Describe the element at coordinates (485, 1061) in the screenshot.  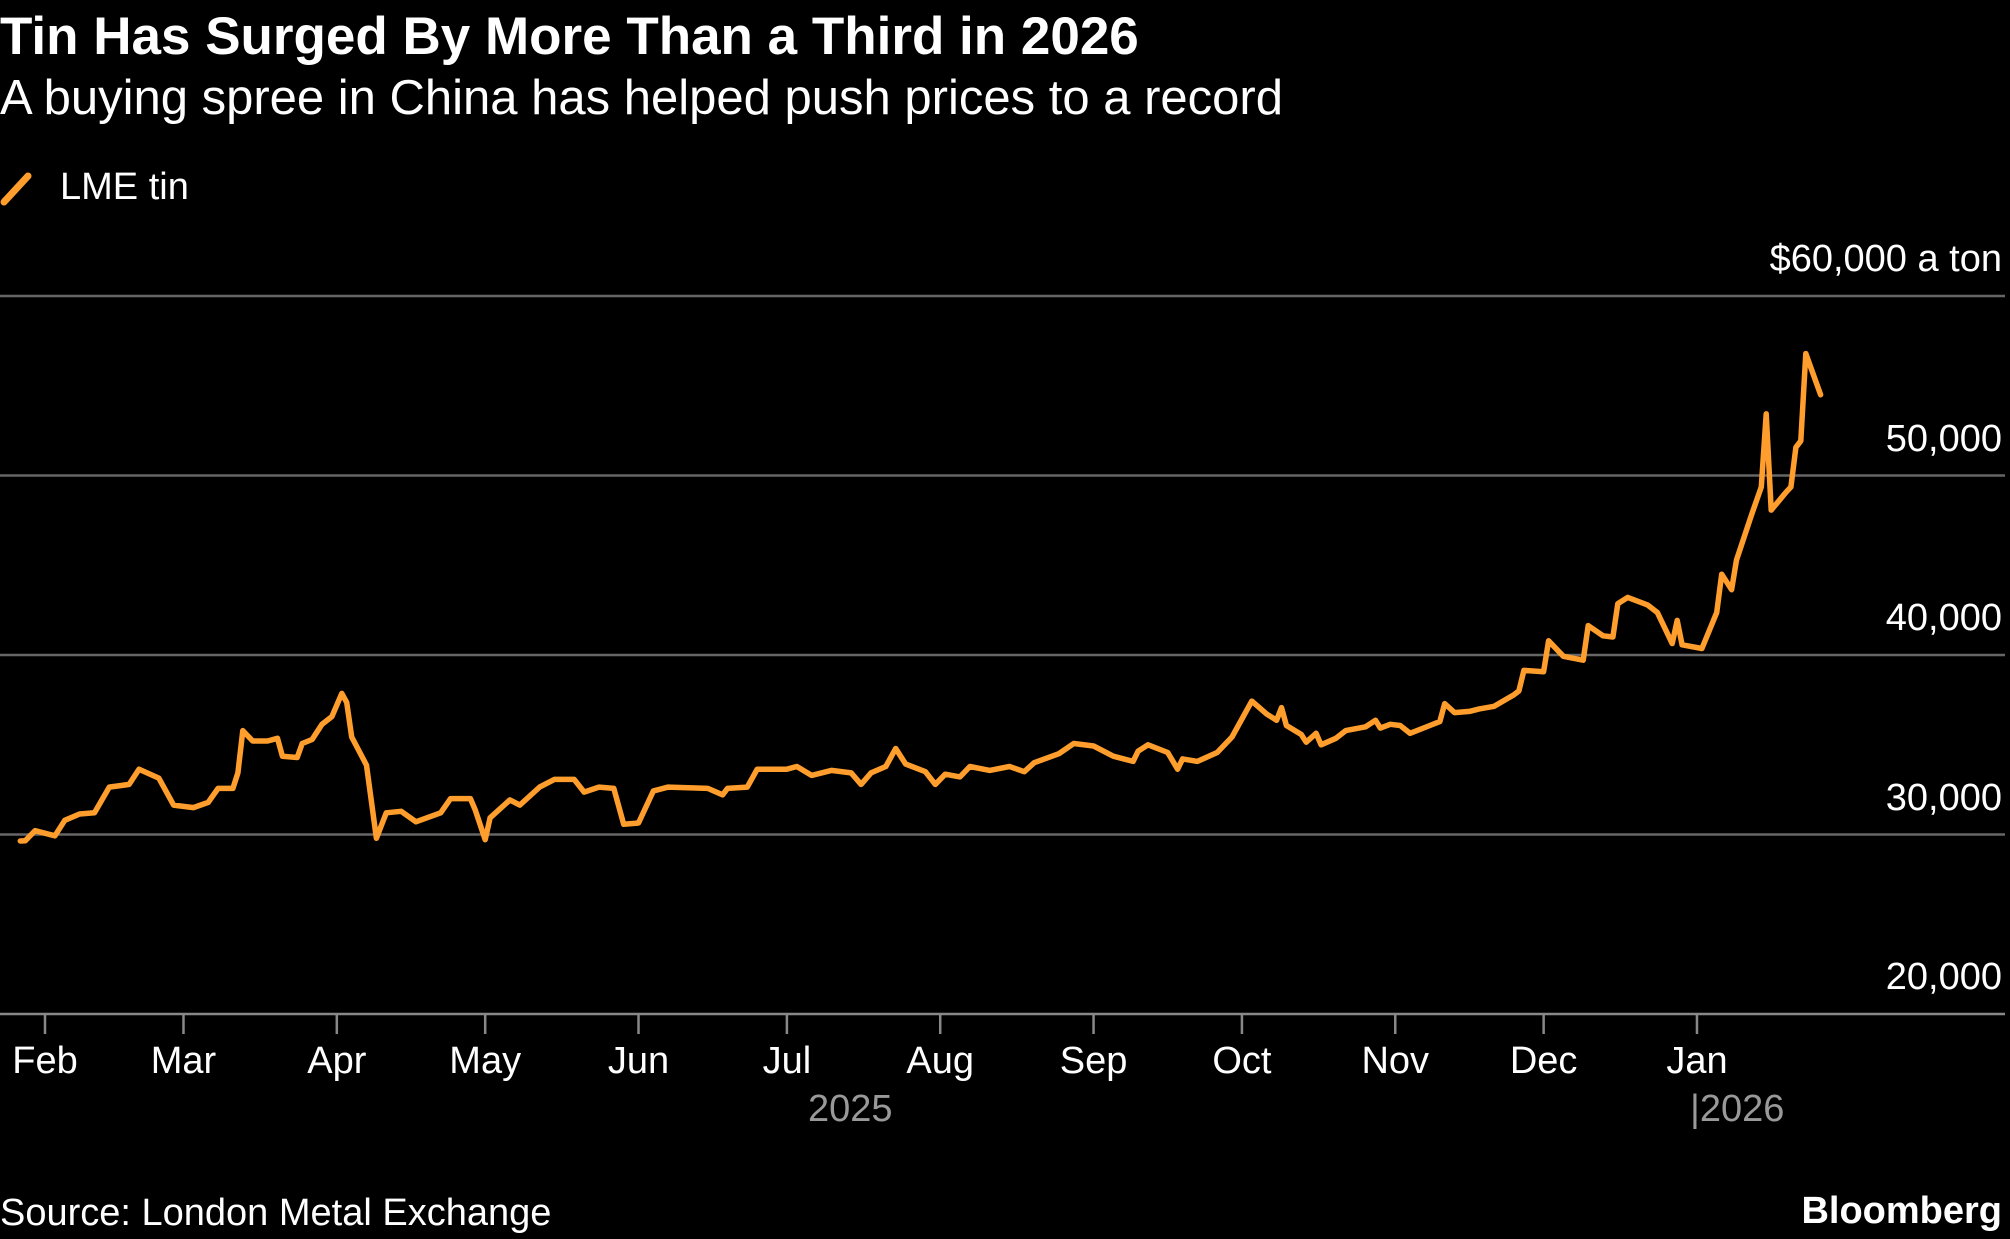
I see `x-tick-label: May` at that location.